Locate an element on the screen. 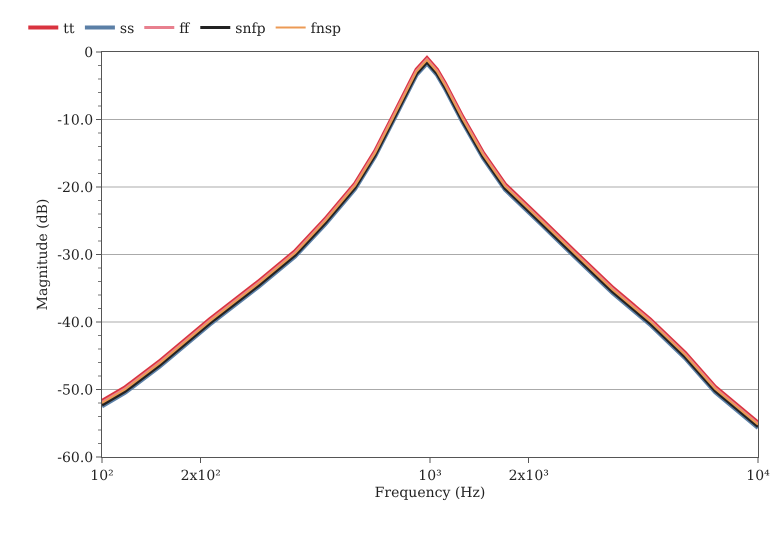 The height and width of the screenshot is (535, 776). legend-label: tt is located at coordinates (69, 28).